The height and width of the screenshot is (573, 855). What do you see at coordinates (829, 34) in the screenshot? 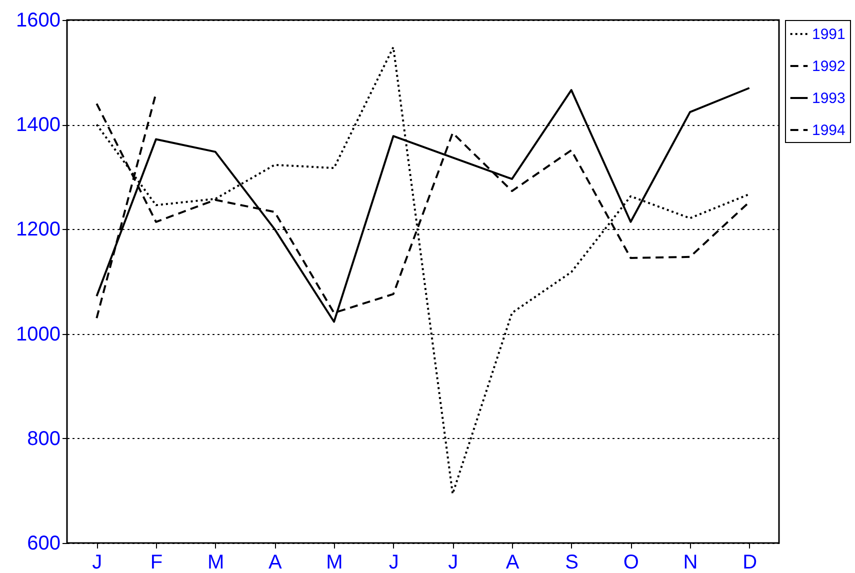
I see `legend-label: 1991` at bounding box center [829, 34].